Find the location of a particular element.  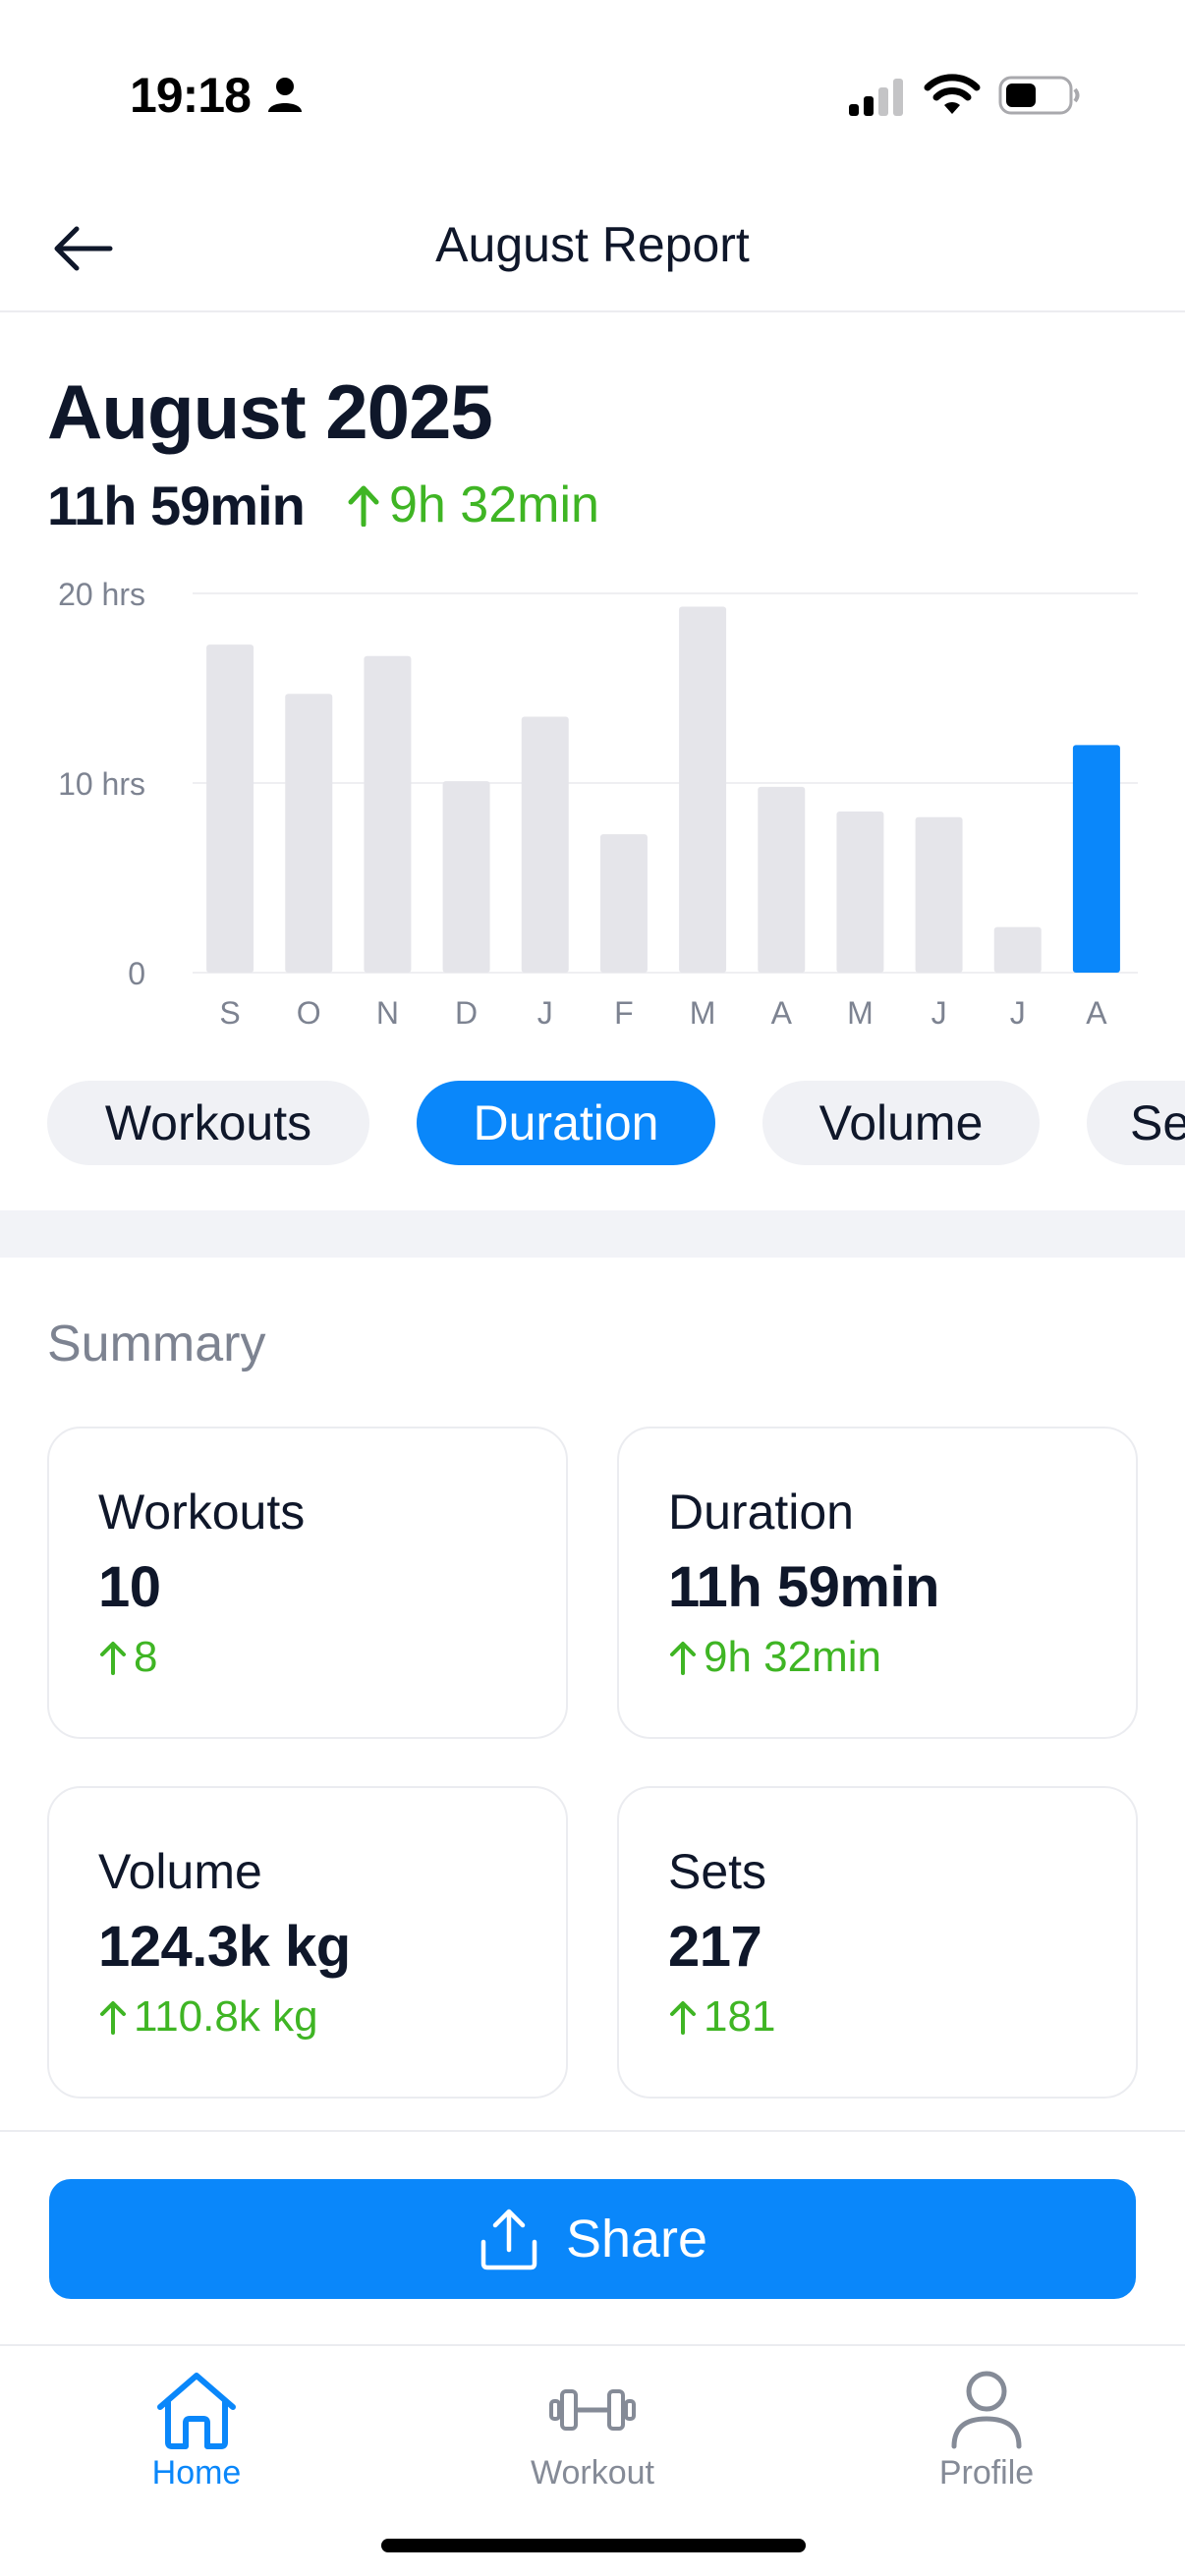

status-time: 19:18 is located at coordinates (191, 95).